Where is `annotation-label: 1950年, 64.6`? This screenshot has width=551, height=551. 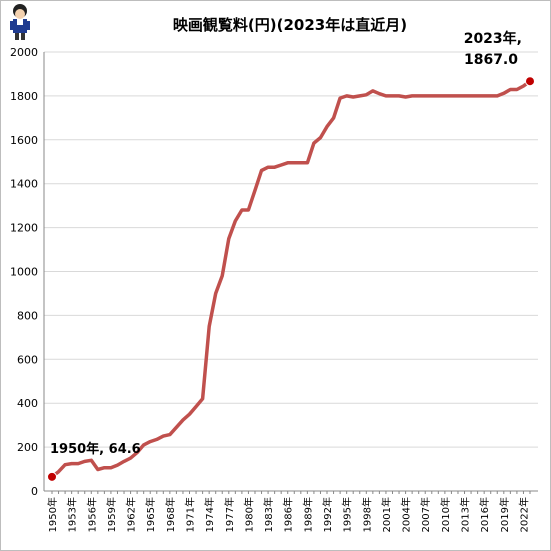
annotation-label: 1950年, 64.6 is located at coordinates (95, 449).